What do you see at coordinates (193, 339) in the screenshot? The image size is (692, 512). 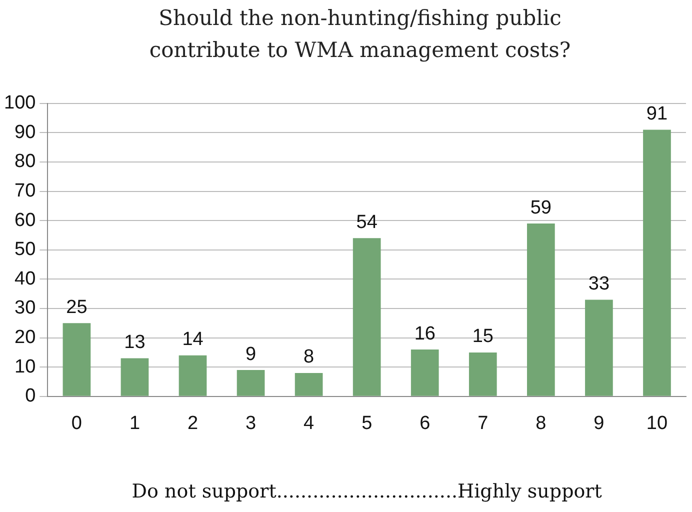 I see `data-label: 14` at bounding box center [193, 339].